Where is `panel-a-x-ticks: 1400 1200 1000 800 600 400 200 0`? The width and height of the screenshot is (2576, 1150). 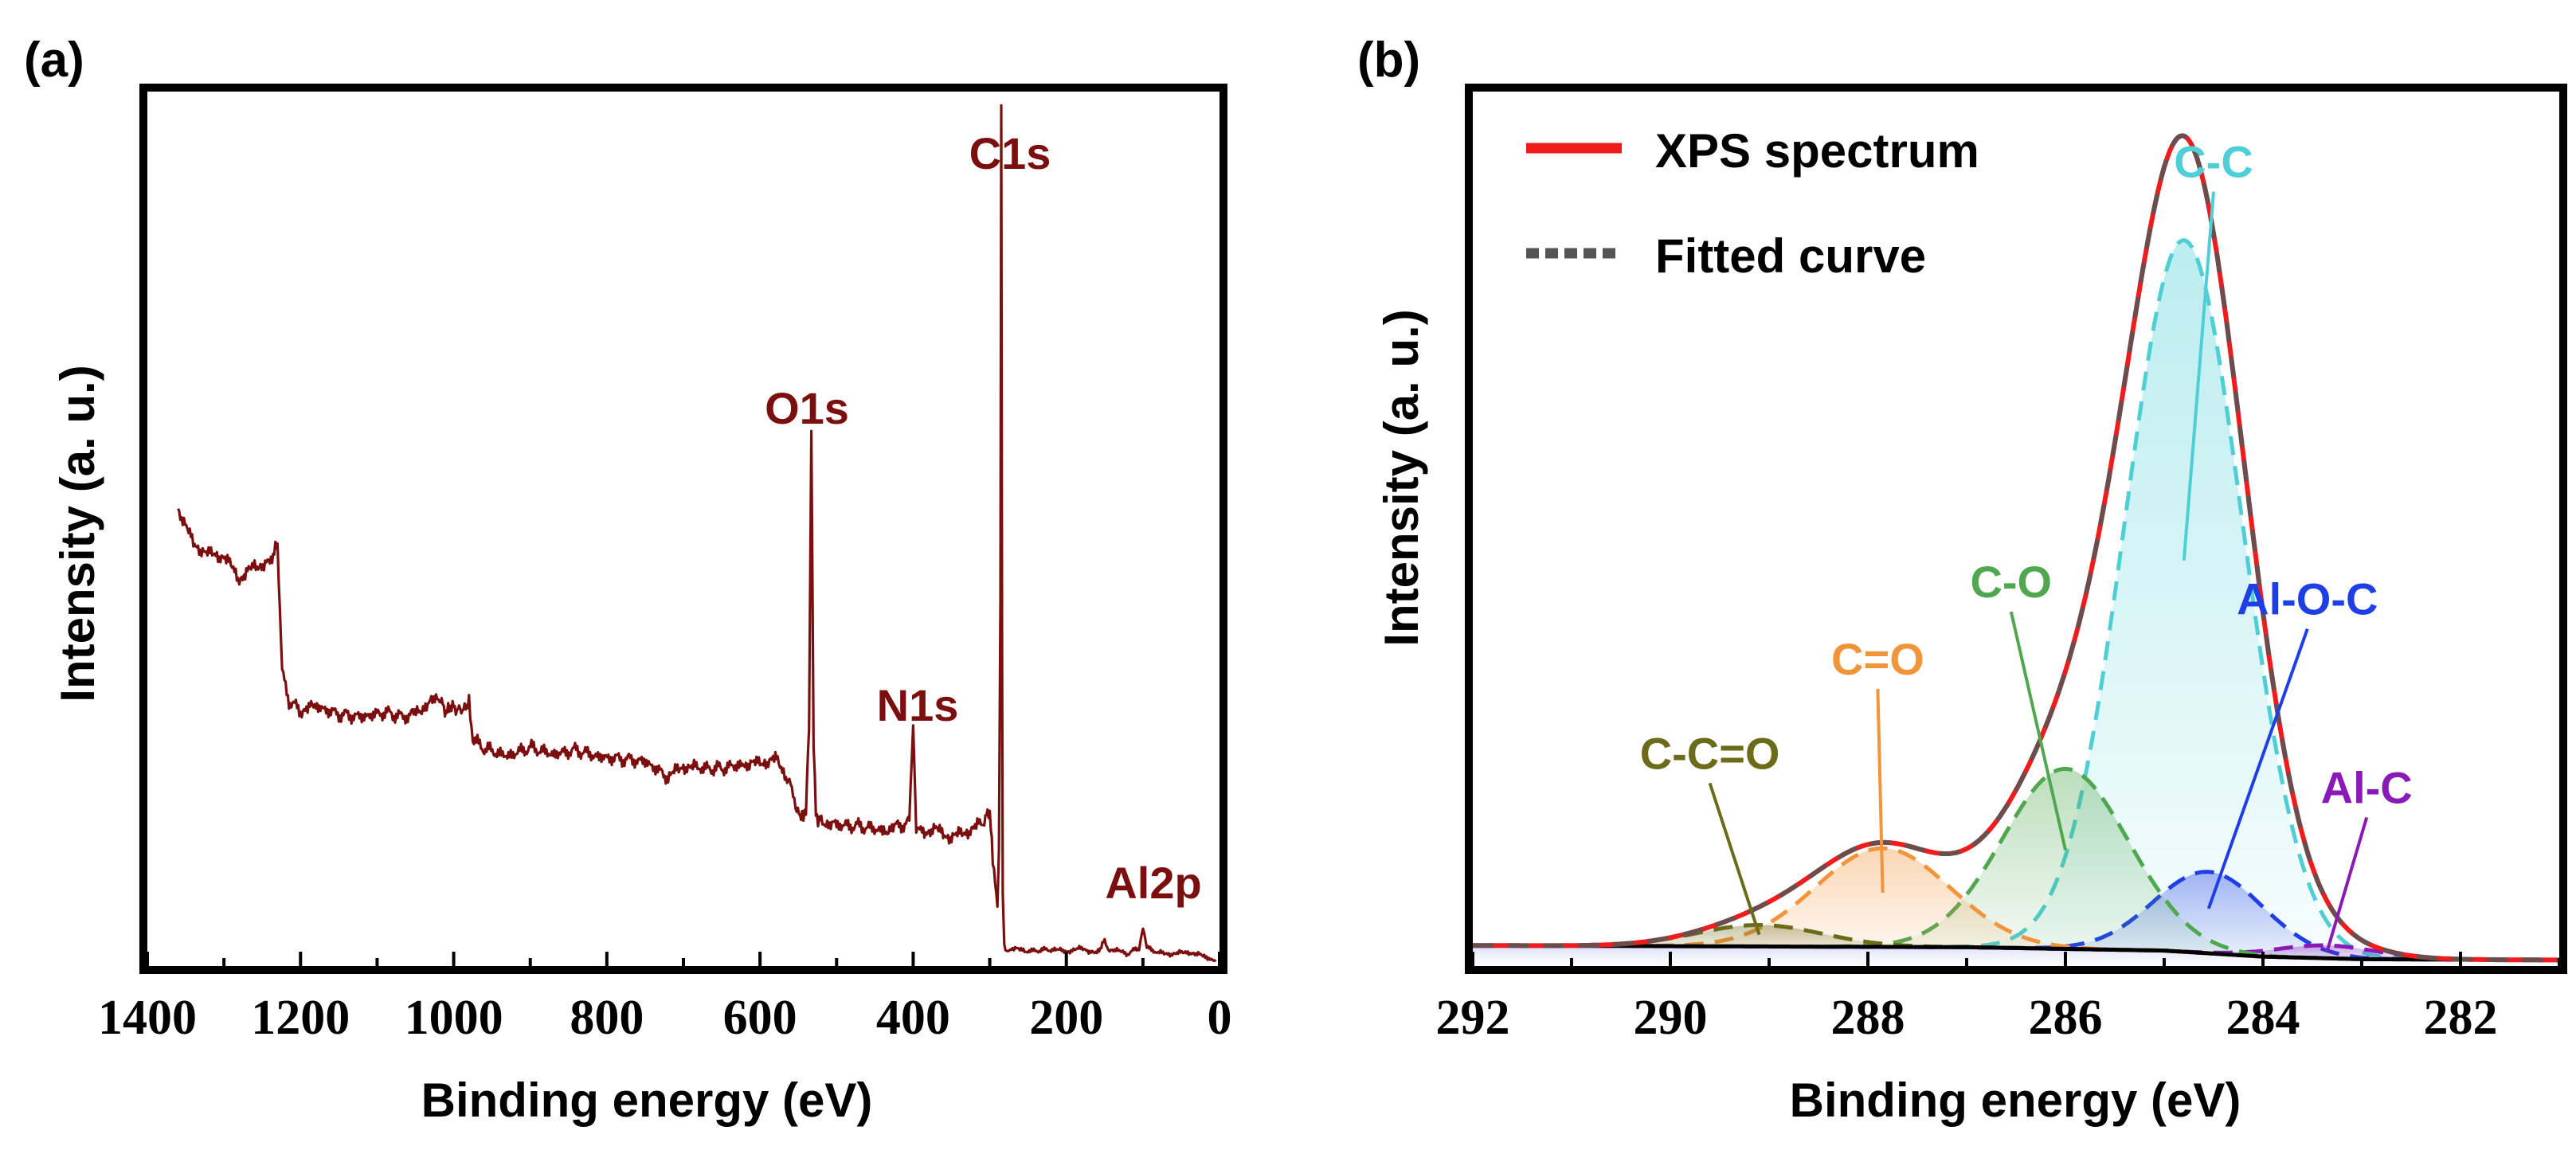 panel-a-x-ticks: 1400 1200 1000 800 600 400 200 0 is located at coordinates (665, 998).